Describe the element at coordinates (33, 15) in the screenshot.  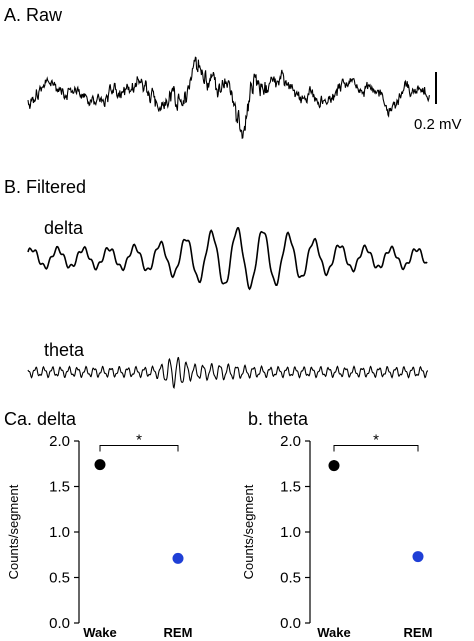
I see `panel-label-raw: A. Raw` at that location.